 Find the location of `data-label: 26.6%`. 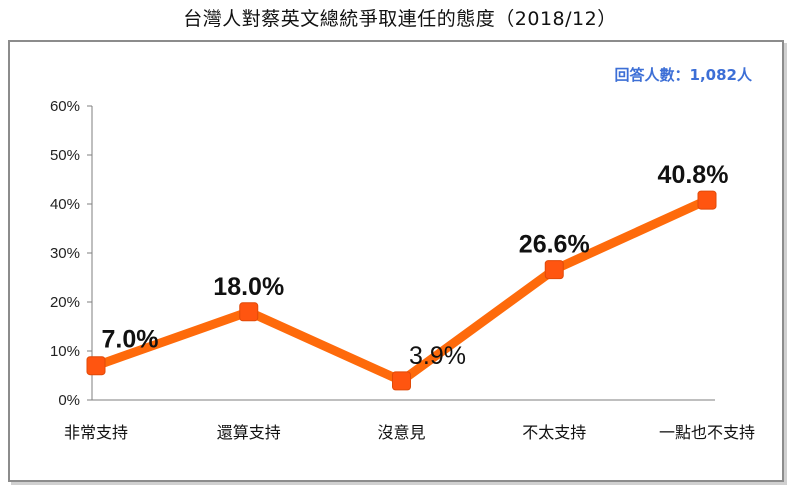

data-label: 26.6% is located at coordinates (554, 245).